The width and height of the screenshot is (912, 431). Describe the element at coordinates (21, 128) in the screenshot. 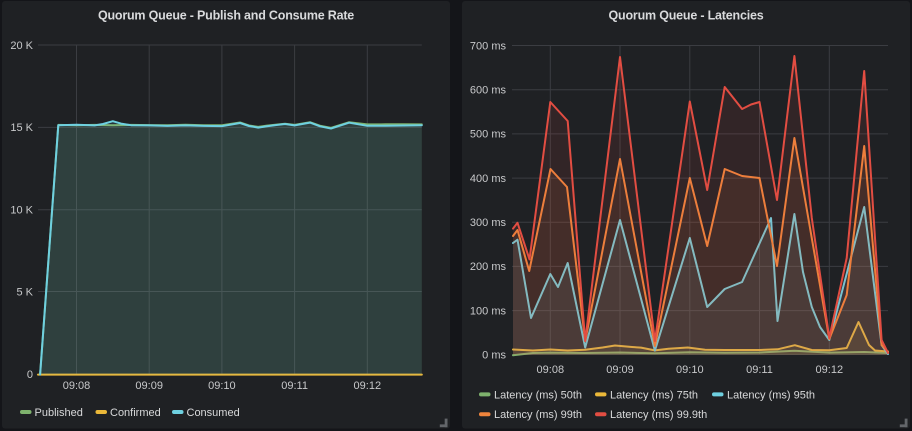

I see `svg-text: 15 K` at that location.